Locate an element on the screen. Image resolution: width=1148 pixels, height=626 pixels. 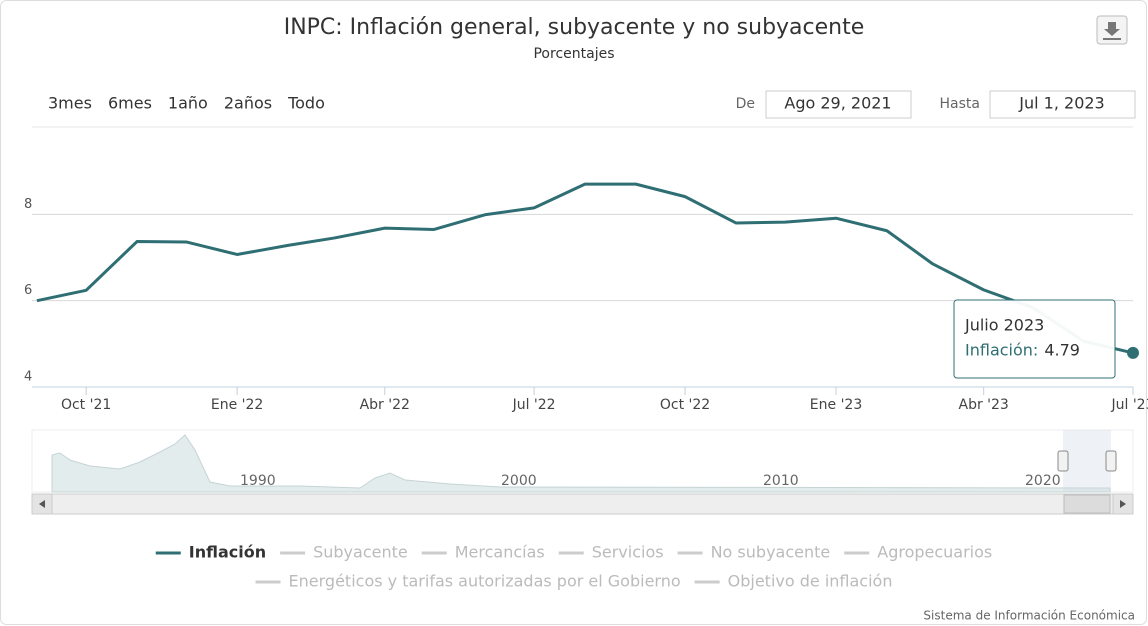
tooltip: Julio 2023 Inflación: 4.79 is located at coordinates (1034, 339).